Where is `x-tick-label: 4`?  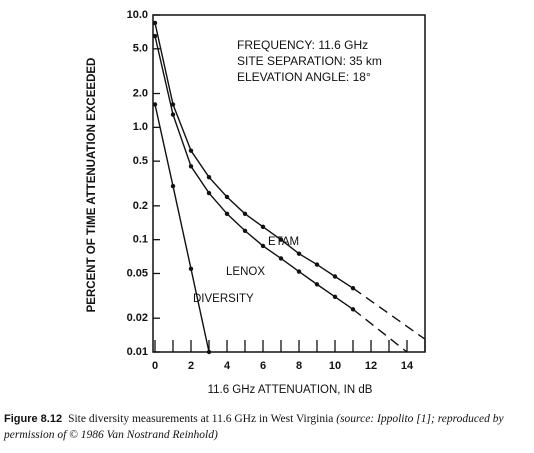
x-tick-label: 4 is located at coordinates (227, 366).